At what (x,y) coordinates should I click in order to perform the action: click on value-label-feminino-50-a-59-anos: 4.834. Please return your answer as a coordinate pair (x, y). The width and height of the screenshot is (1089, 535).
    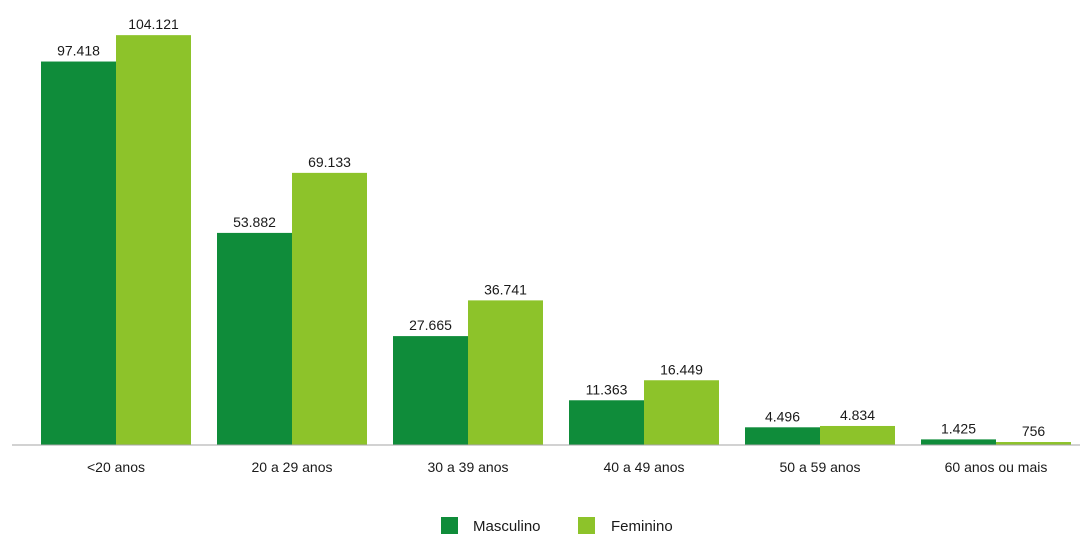
    Looking at the image, I should click on (857, 415).